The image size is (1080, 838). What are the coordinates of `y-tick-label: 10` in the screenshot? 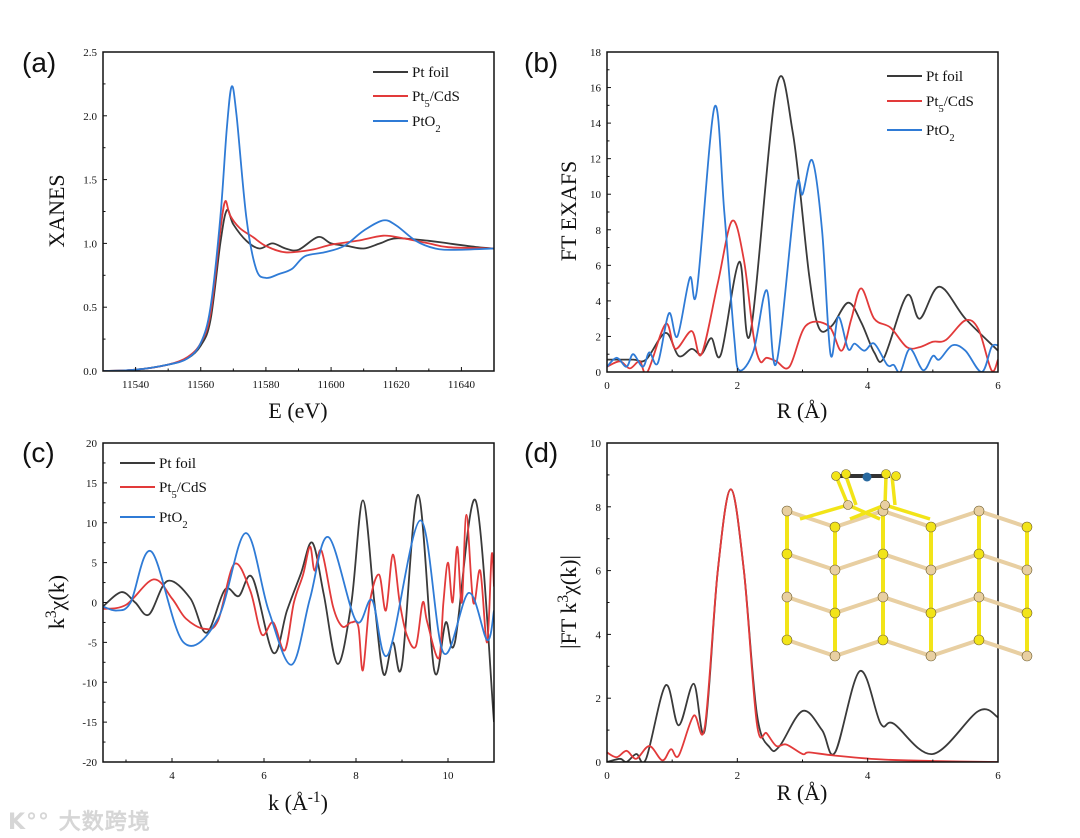 It's located at (596, 444).